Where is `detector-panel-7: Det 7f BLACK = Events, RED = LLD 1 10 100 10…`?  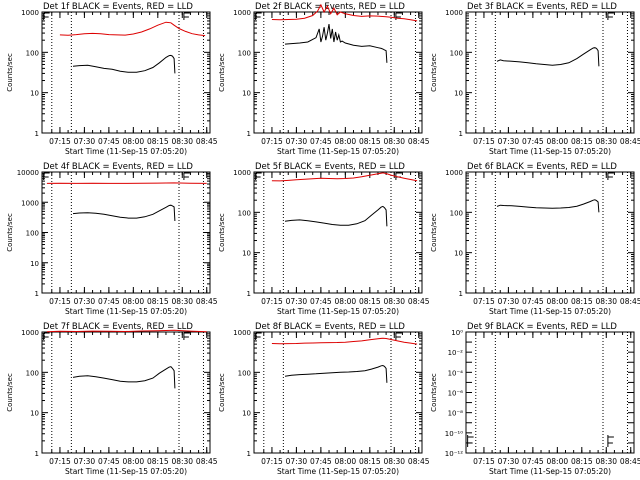
detector-panel-7: Det 7f BLACK = Events, RED = LLD 1 10 100 10… is located at coordinates (112, 399).